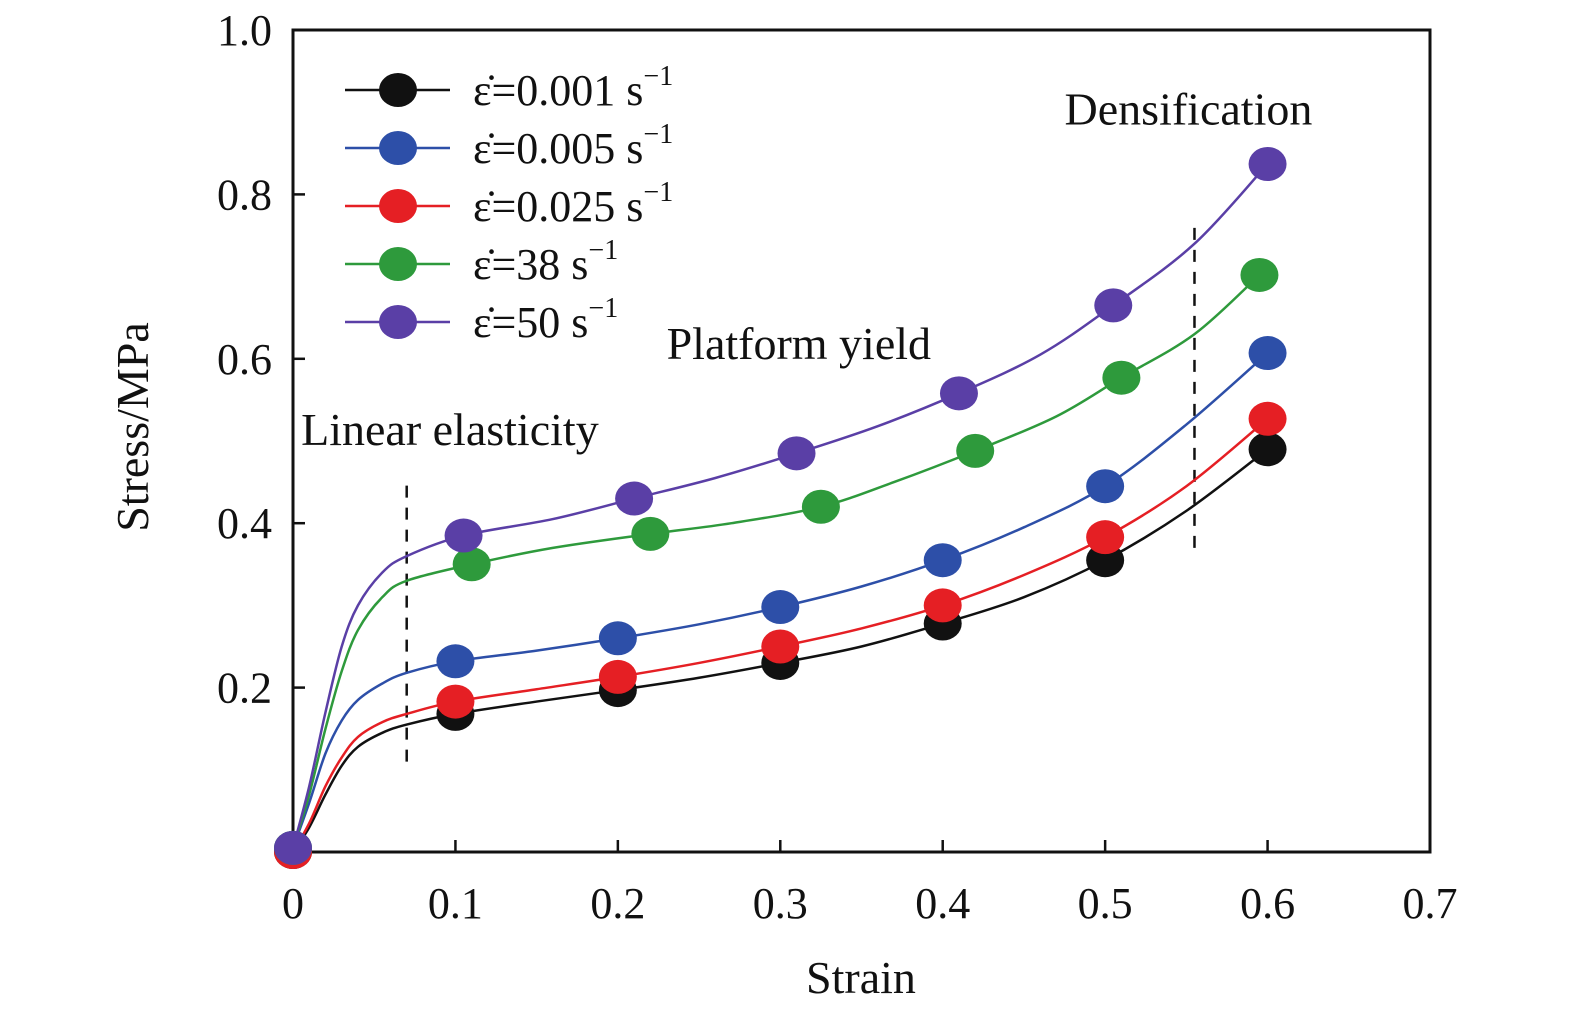 The image size is (1575, 1016). Describe the element at coordinates (545, 262) in the screenshot. I see `legend-label: ε̇=38 s−1` at that location.